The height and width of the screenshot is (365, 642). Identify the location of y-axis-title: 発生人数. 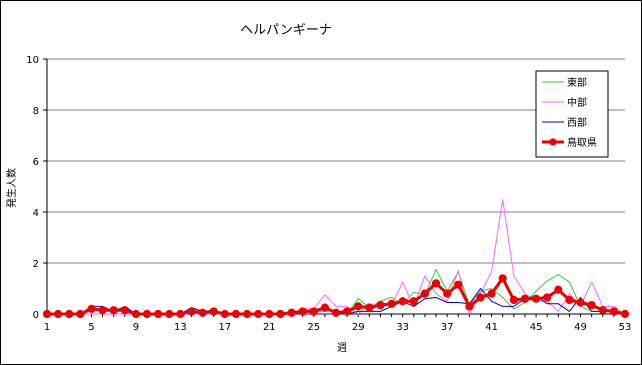
(11, 188).